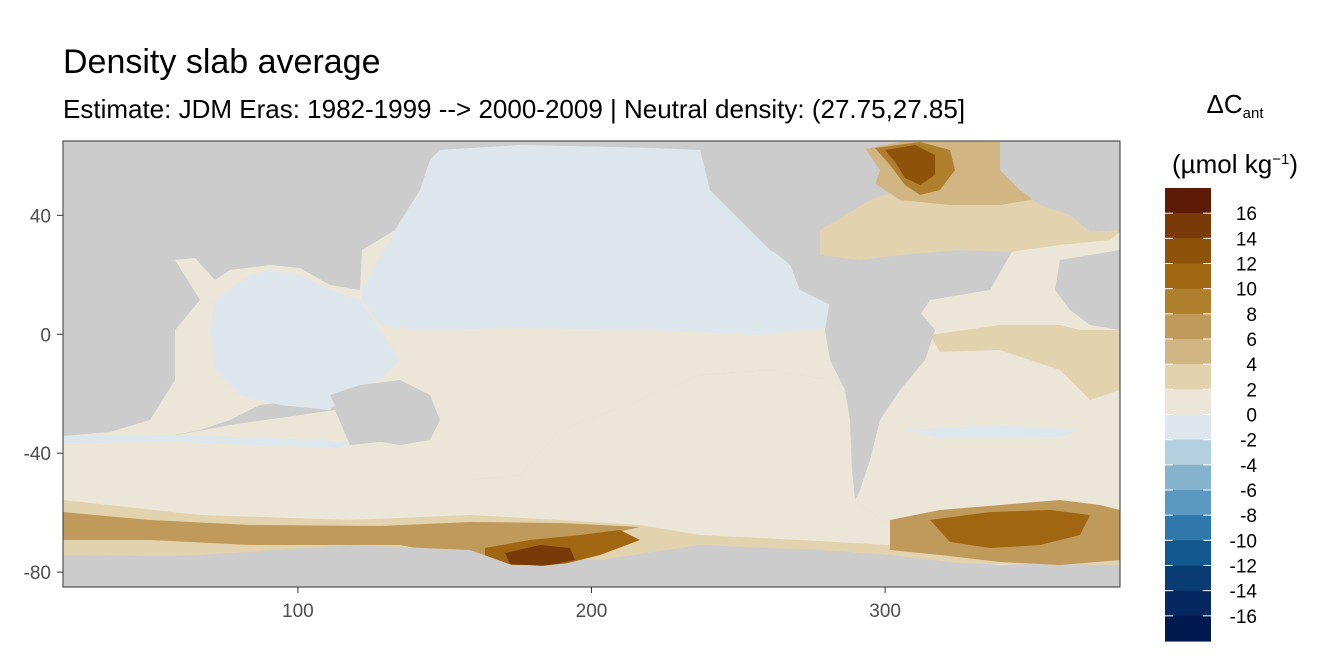 The width and height of the screenshot is (1344, 672). I want to click on legend-label: 4, so click(1251, 365).